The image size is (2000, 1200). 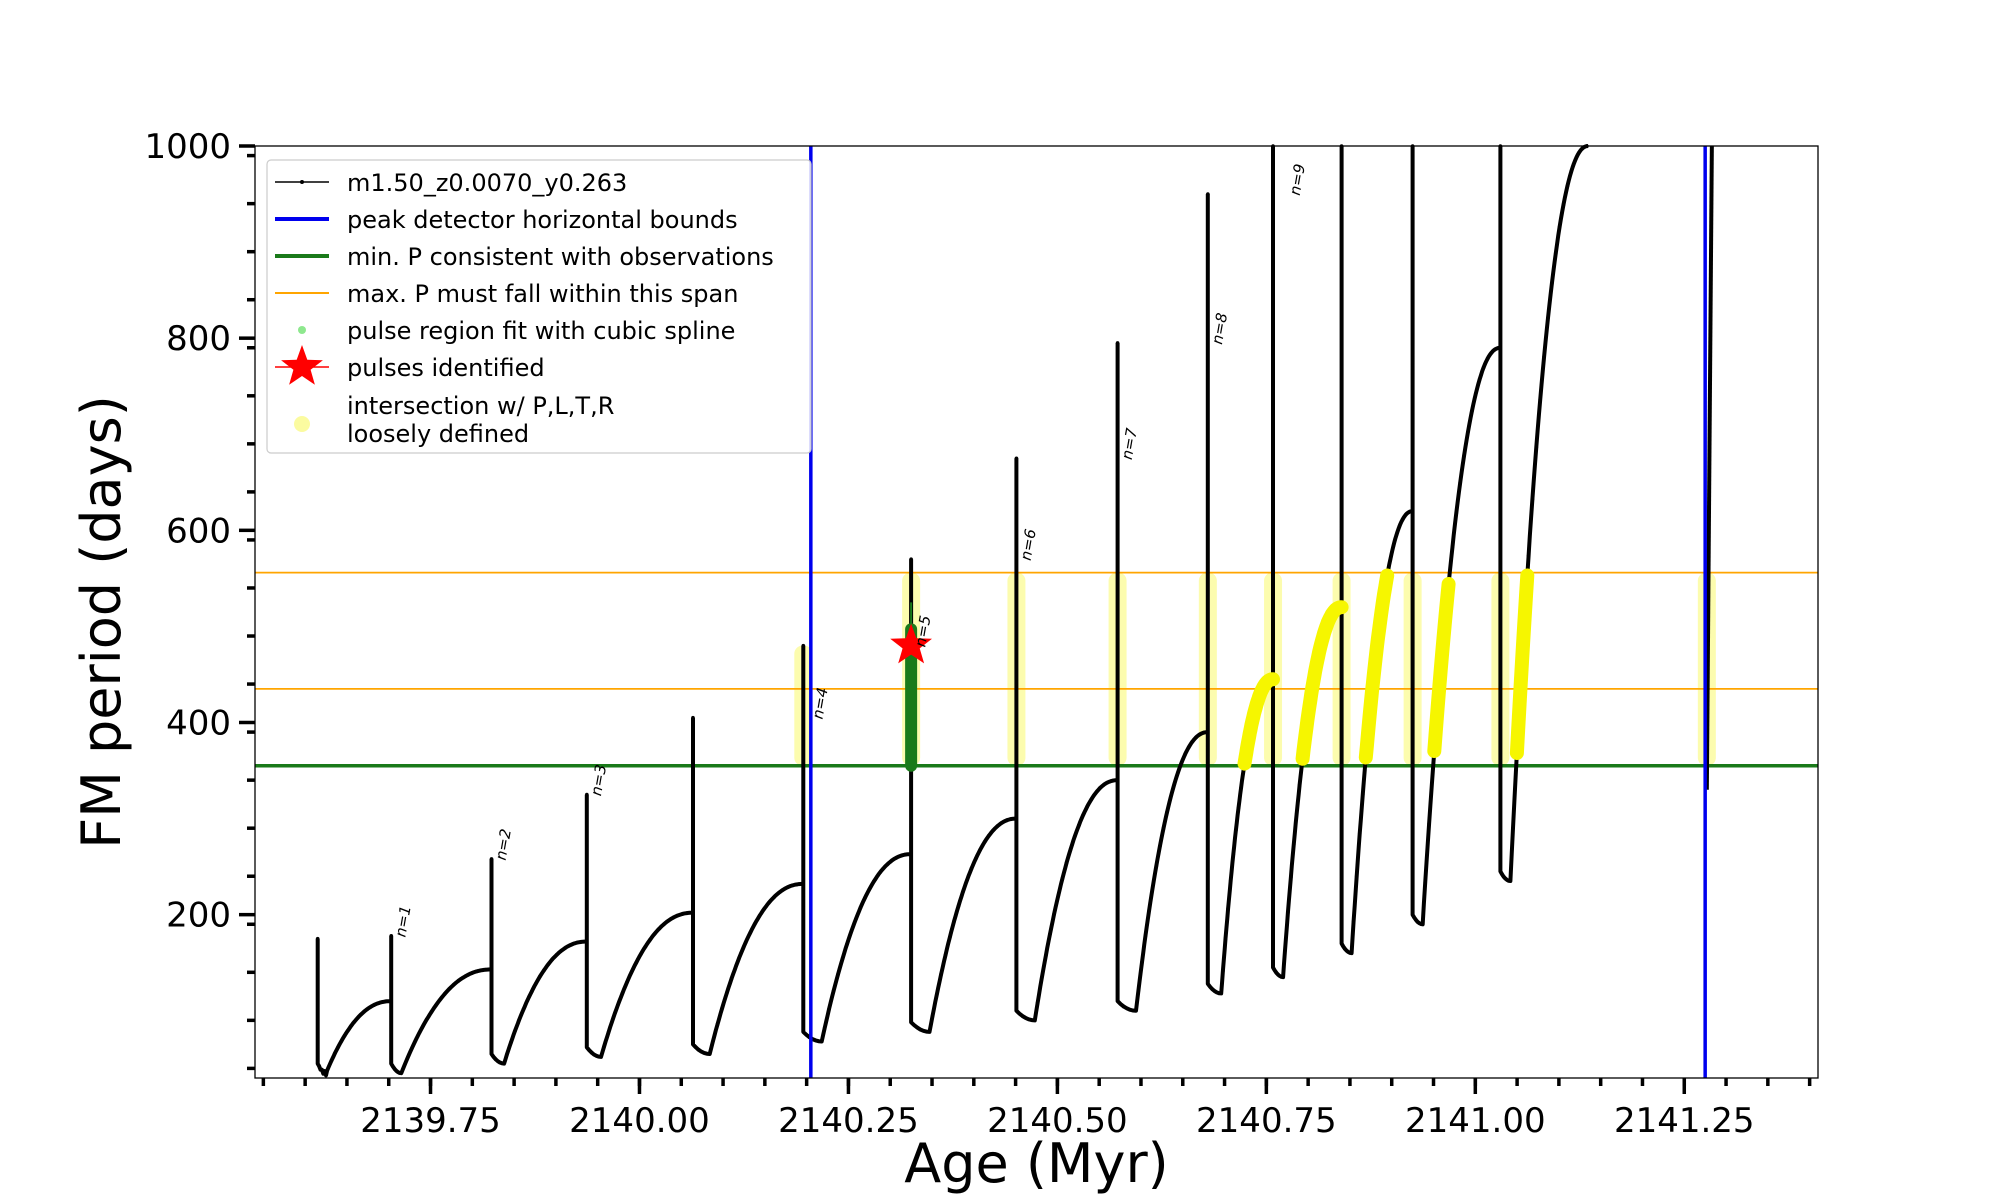 What do you see at coordinates (820, 703) in the screenshot?
I see `pulse-label: n=4` at bounding box center [820, 703].